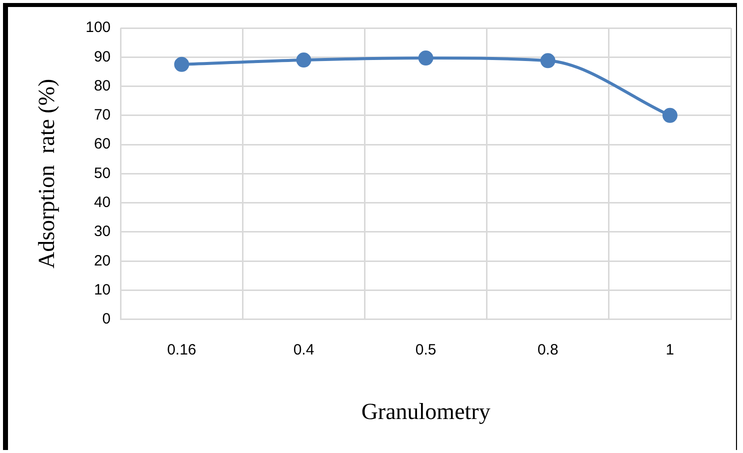 Image resolution: width=743 pixels, height=453 pixels. Describe the element at coordinates (102, 231) in the screenshot. I see `y-tick-label: 30` at that location.